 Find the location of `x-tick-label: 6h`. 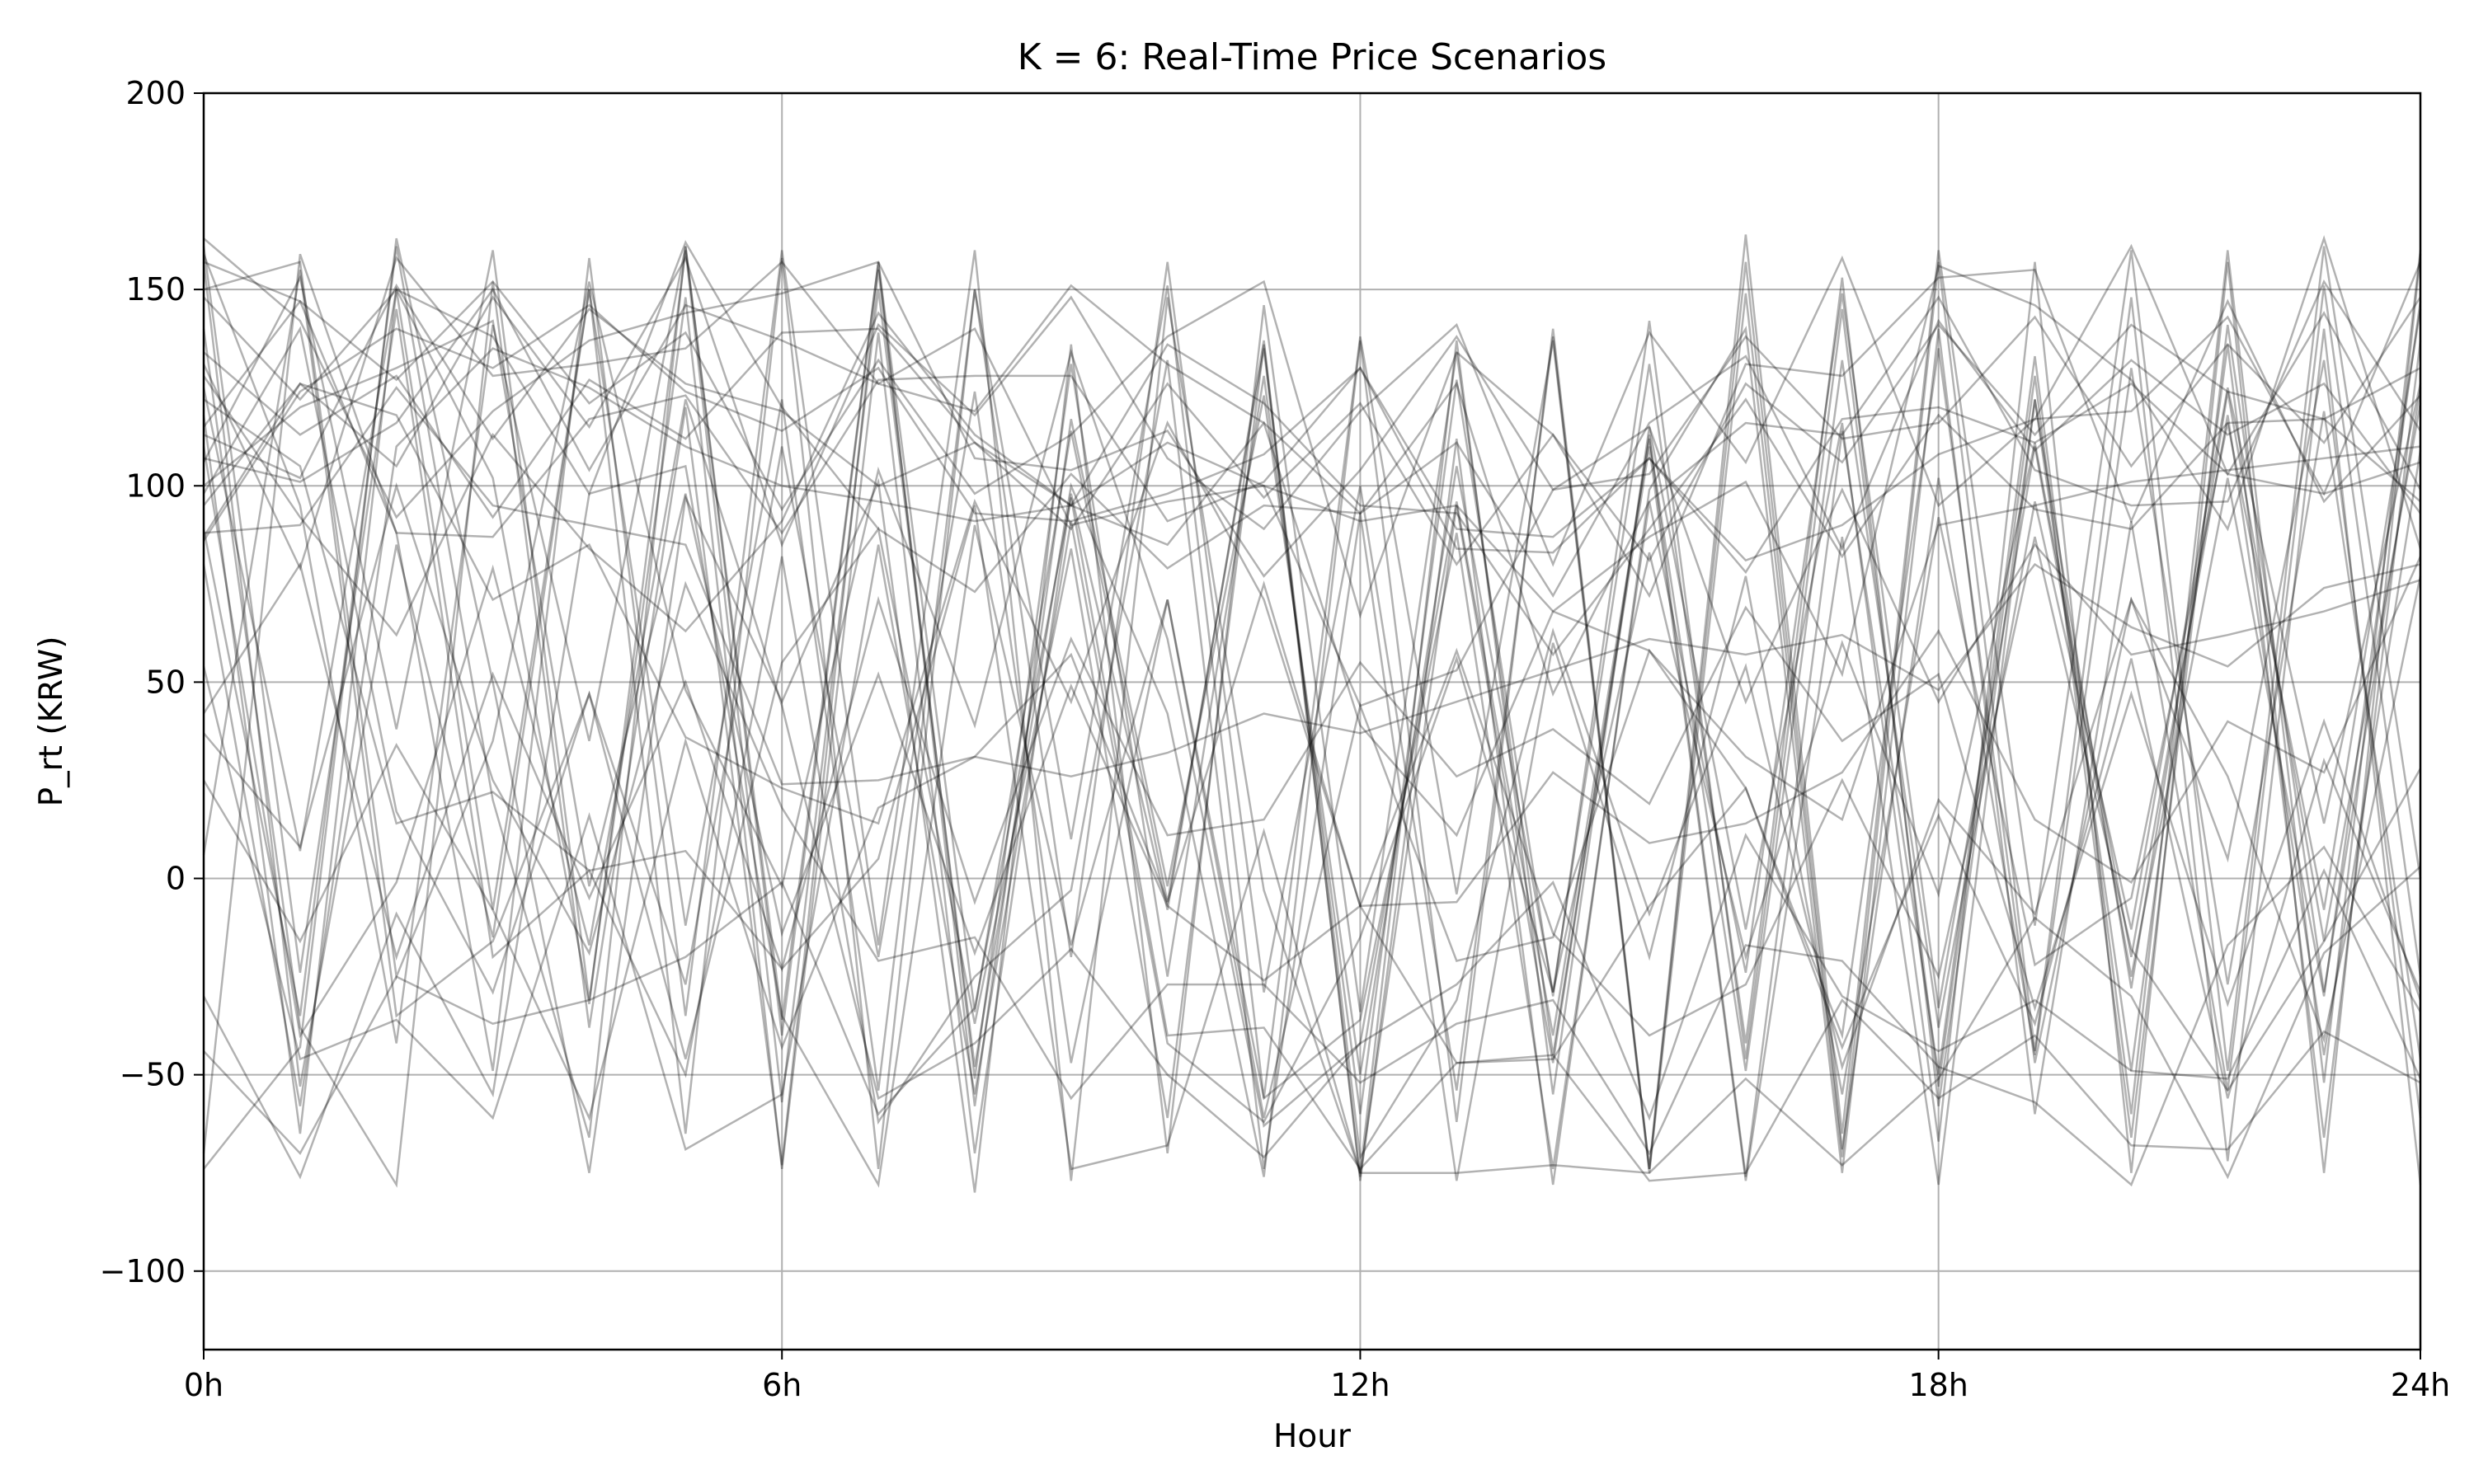

x-tick-label: 6h is located at coordinates (782, 1385).